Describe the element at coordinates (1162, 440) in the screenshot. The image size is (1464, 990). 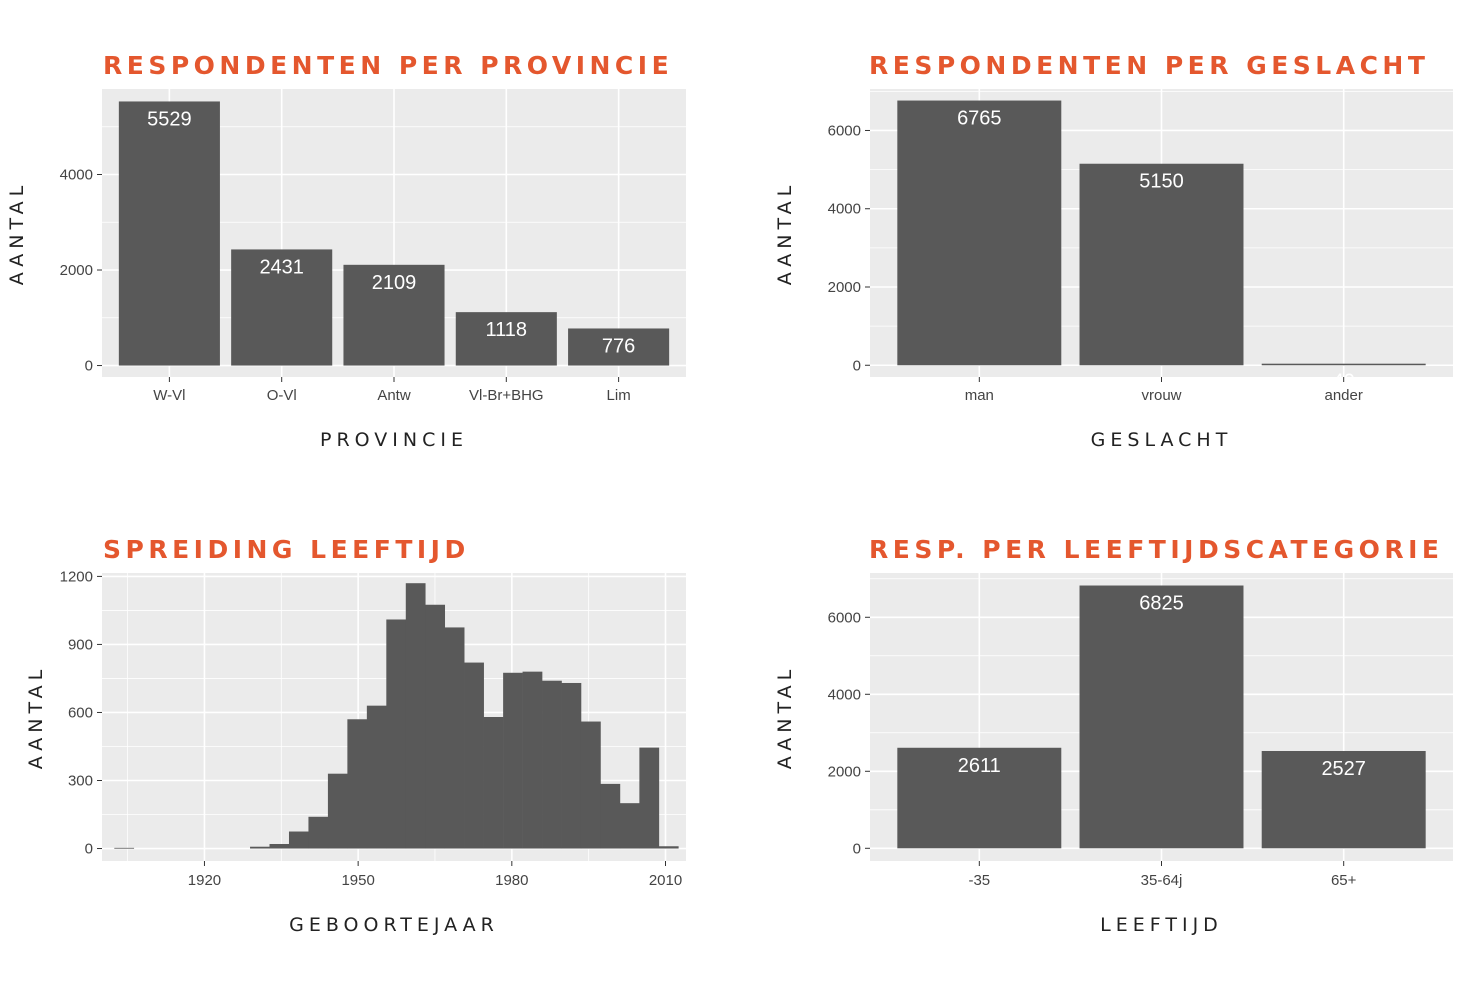
I see `x-axis-title: GESLACHT` at that location.